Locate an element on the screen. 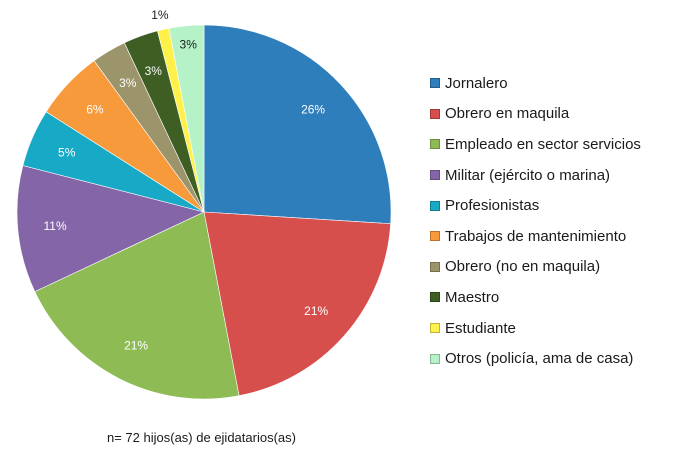 The image size is (692, 475). legend-label-5: Profesionistas is located at coordinates (492, 206).